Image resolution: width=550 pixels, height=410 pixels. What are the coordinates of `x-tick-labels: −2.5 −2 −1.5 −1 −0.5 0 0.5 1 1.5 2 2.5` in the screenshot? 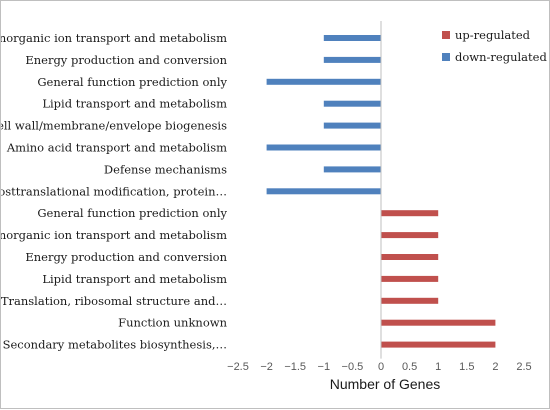 It's located at (379, 367).